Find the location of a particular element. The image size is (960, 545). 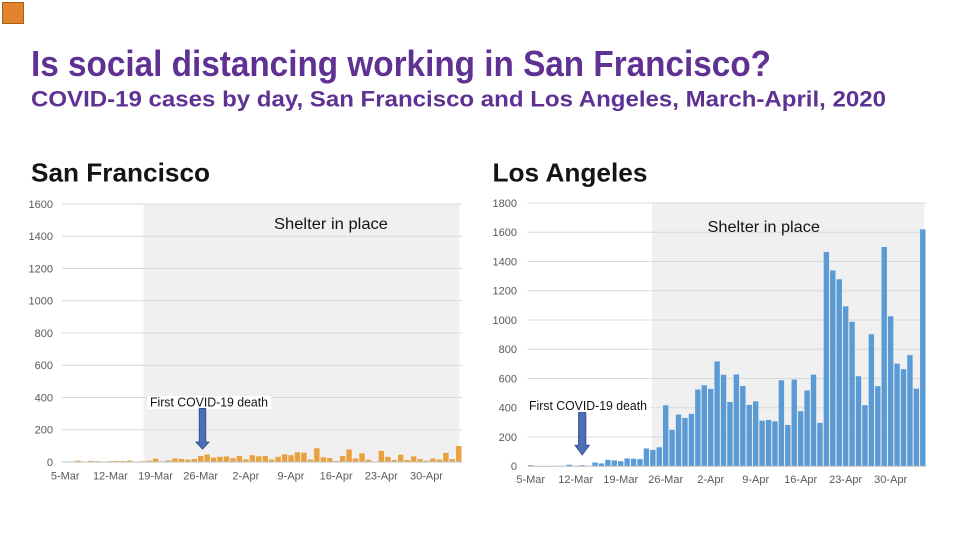

svg-text: 1800 is located at coordinates (505, 204).